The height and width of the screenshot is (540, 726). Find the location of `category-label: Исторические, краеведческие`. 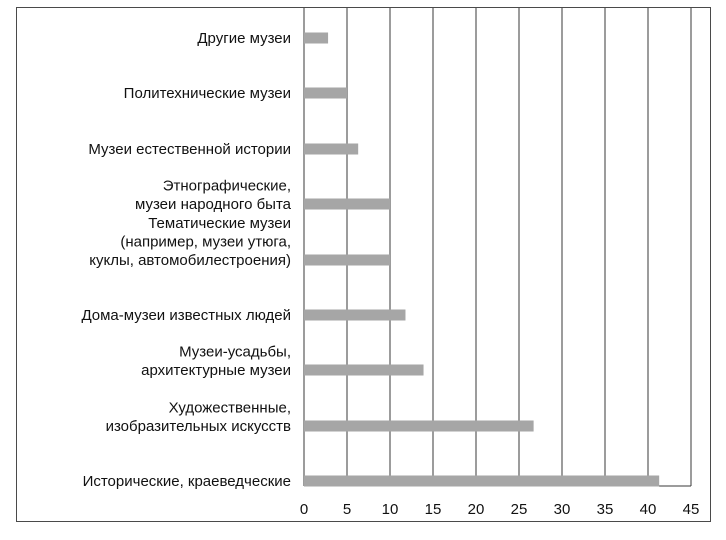

category-label: Исторические, краеведческие is located at coordinates (187, 481).